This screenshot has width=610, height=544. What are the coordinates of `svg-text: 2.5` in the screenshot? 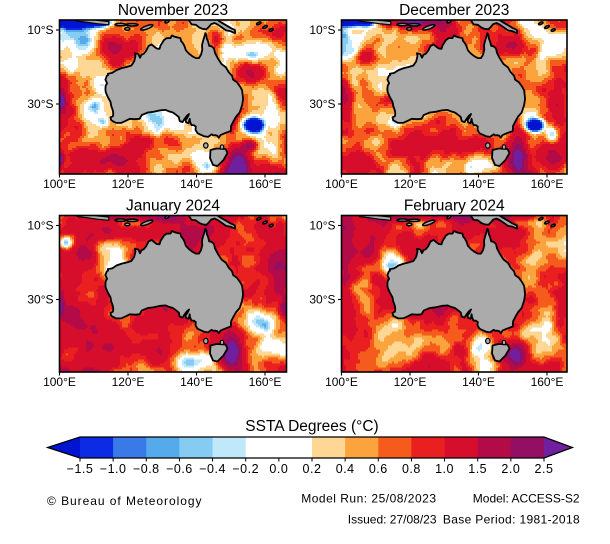 It's located at (544, 469).